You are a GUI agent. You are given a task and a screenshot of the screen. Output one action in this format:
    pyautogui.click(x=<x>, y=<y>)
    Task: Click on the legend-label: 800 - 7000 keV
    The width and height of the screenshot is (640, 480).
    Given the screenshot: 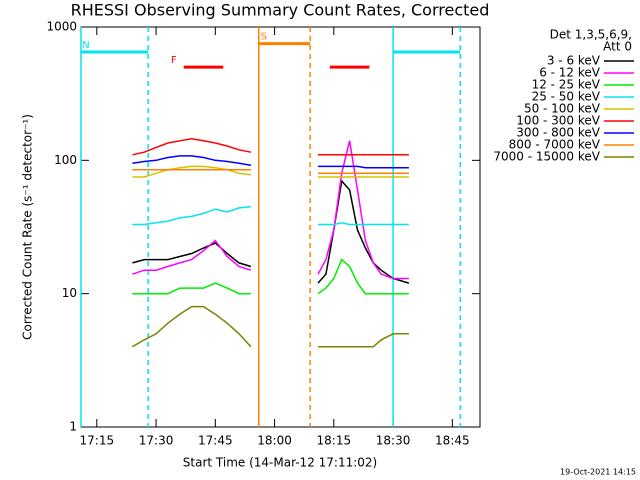 What is the action you would take?
    pyautogui.click(x=555, y=145)
    